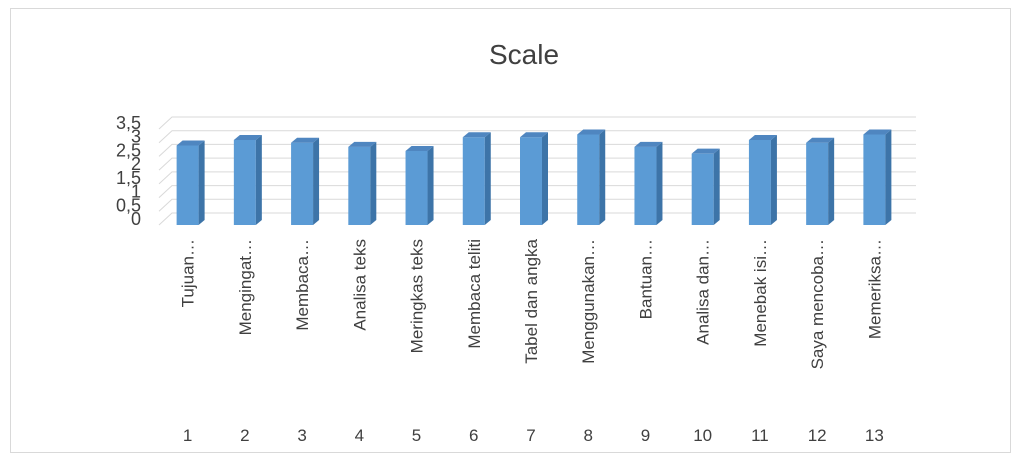 The height and width of the screenshot is (457, 1022). What do you see at coordinates (128, 178) in the screenshot?
I see `y-tick-label: 1,5` at bounding box center [128, 178].